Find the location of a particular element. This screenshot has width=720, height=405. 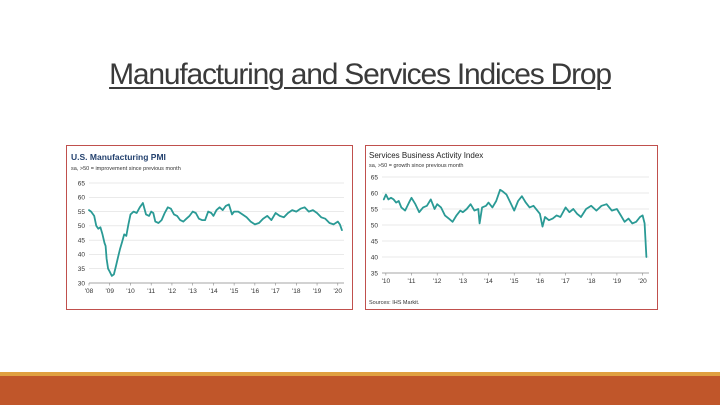

services-series-line is located at coordinates (515, 223).